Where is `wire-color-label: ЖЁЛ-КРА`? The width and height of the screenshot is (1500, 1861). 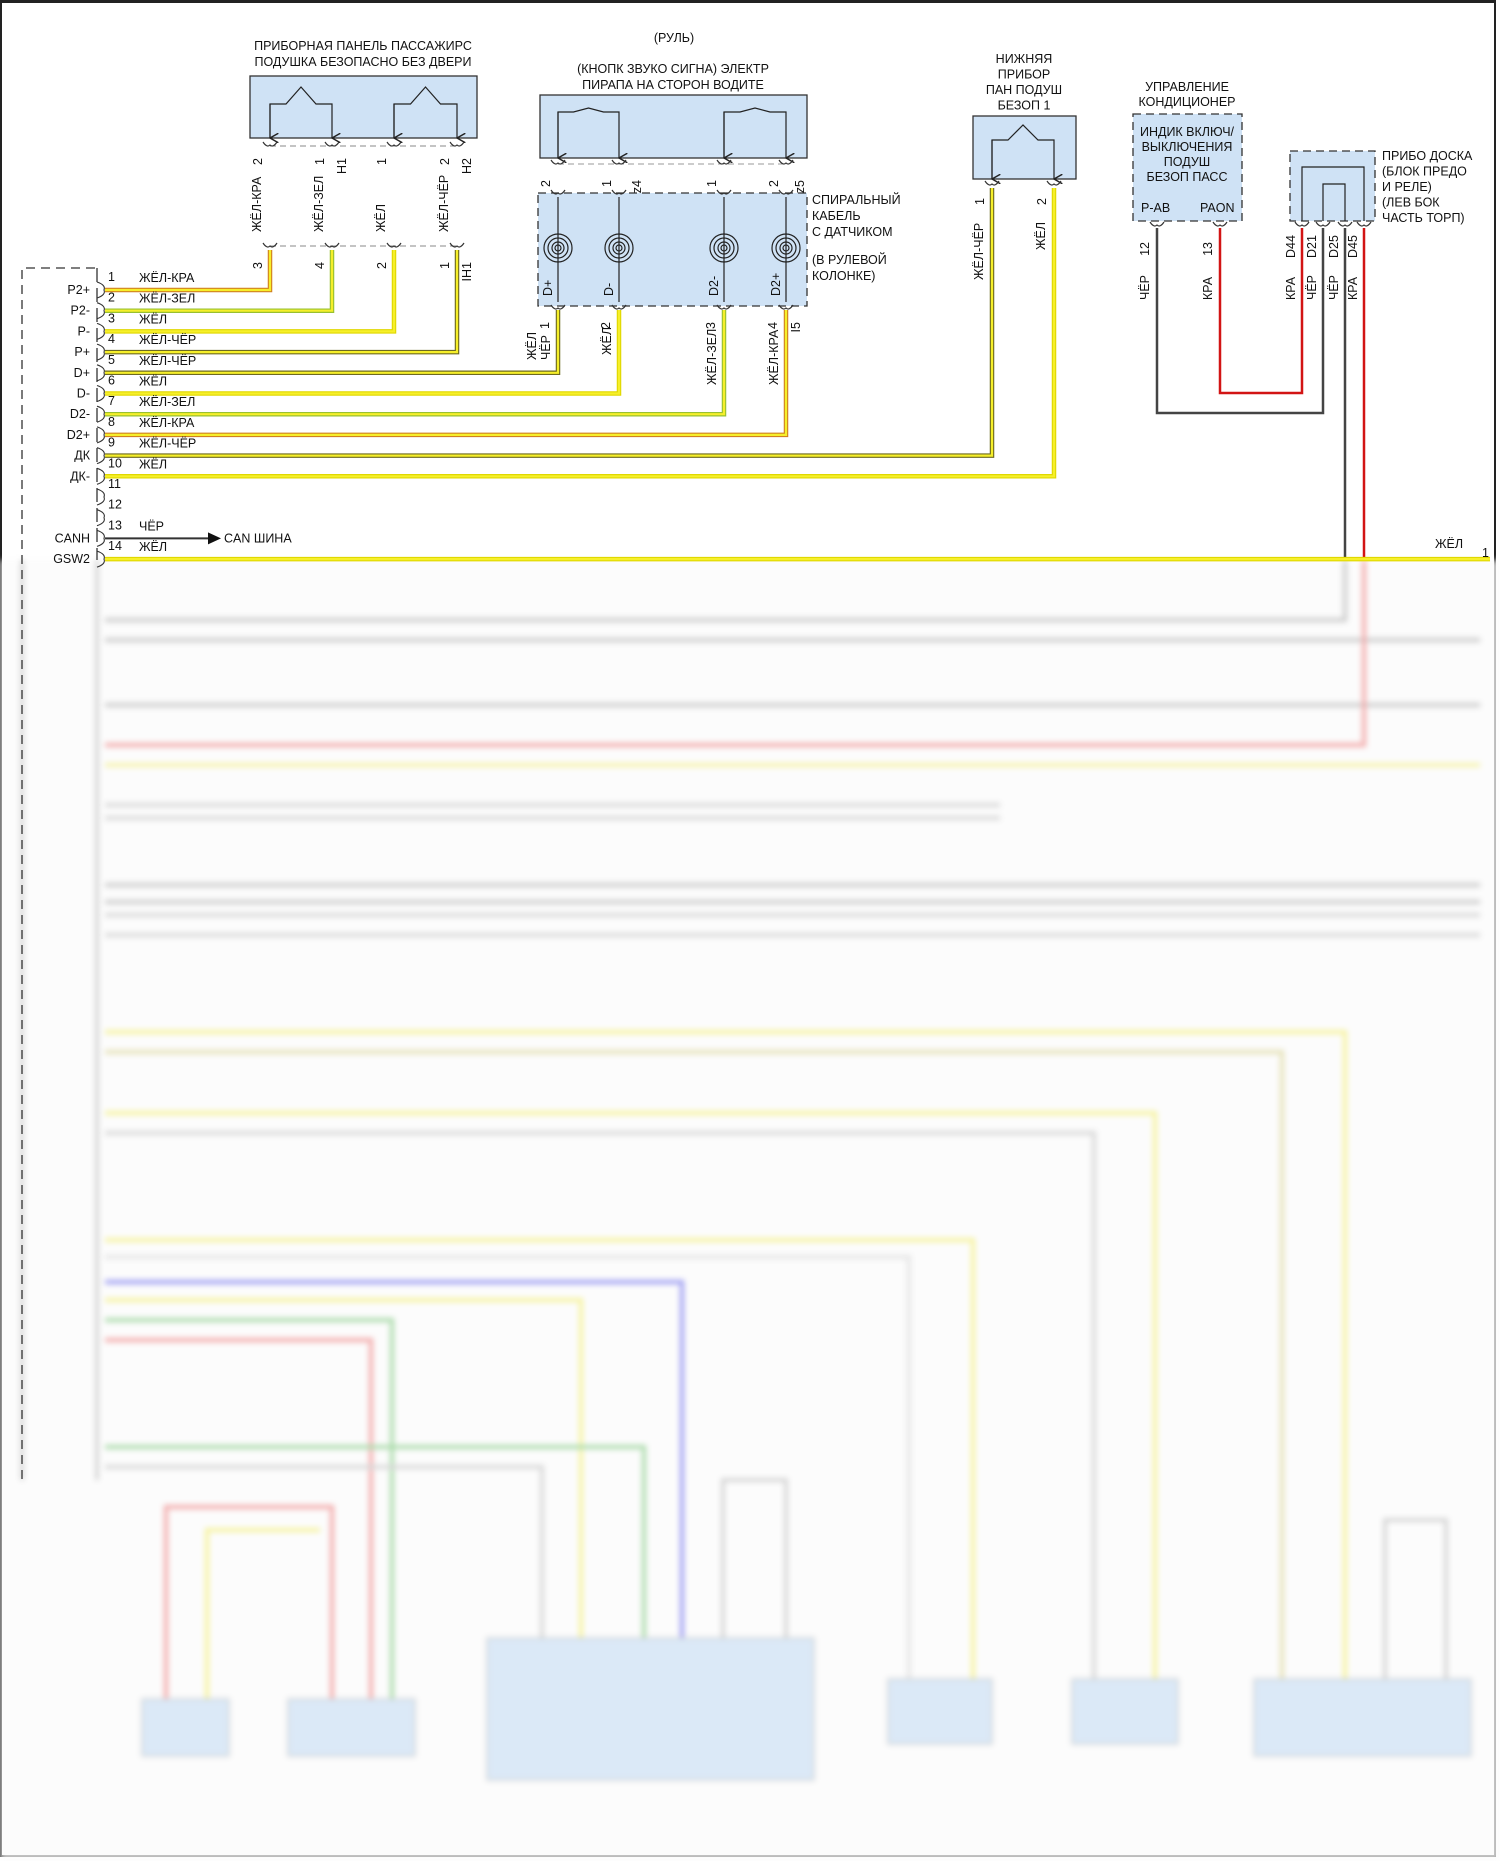
wire-color-label: ЖЁЛ-КРА is located at coordinates (257, 204).